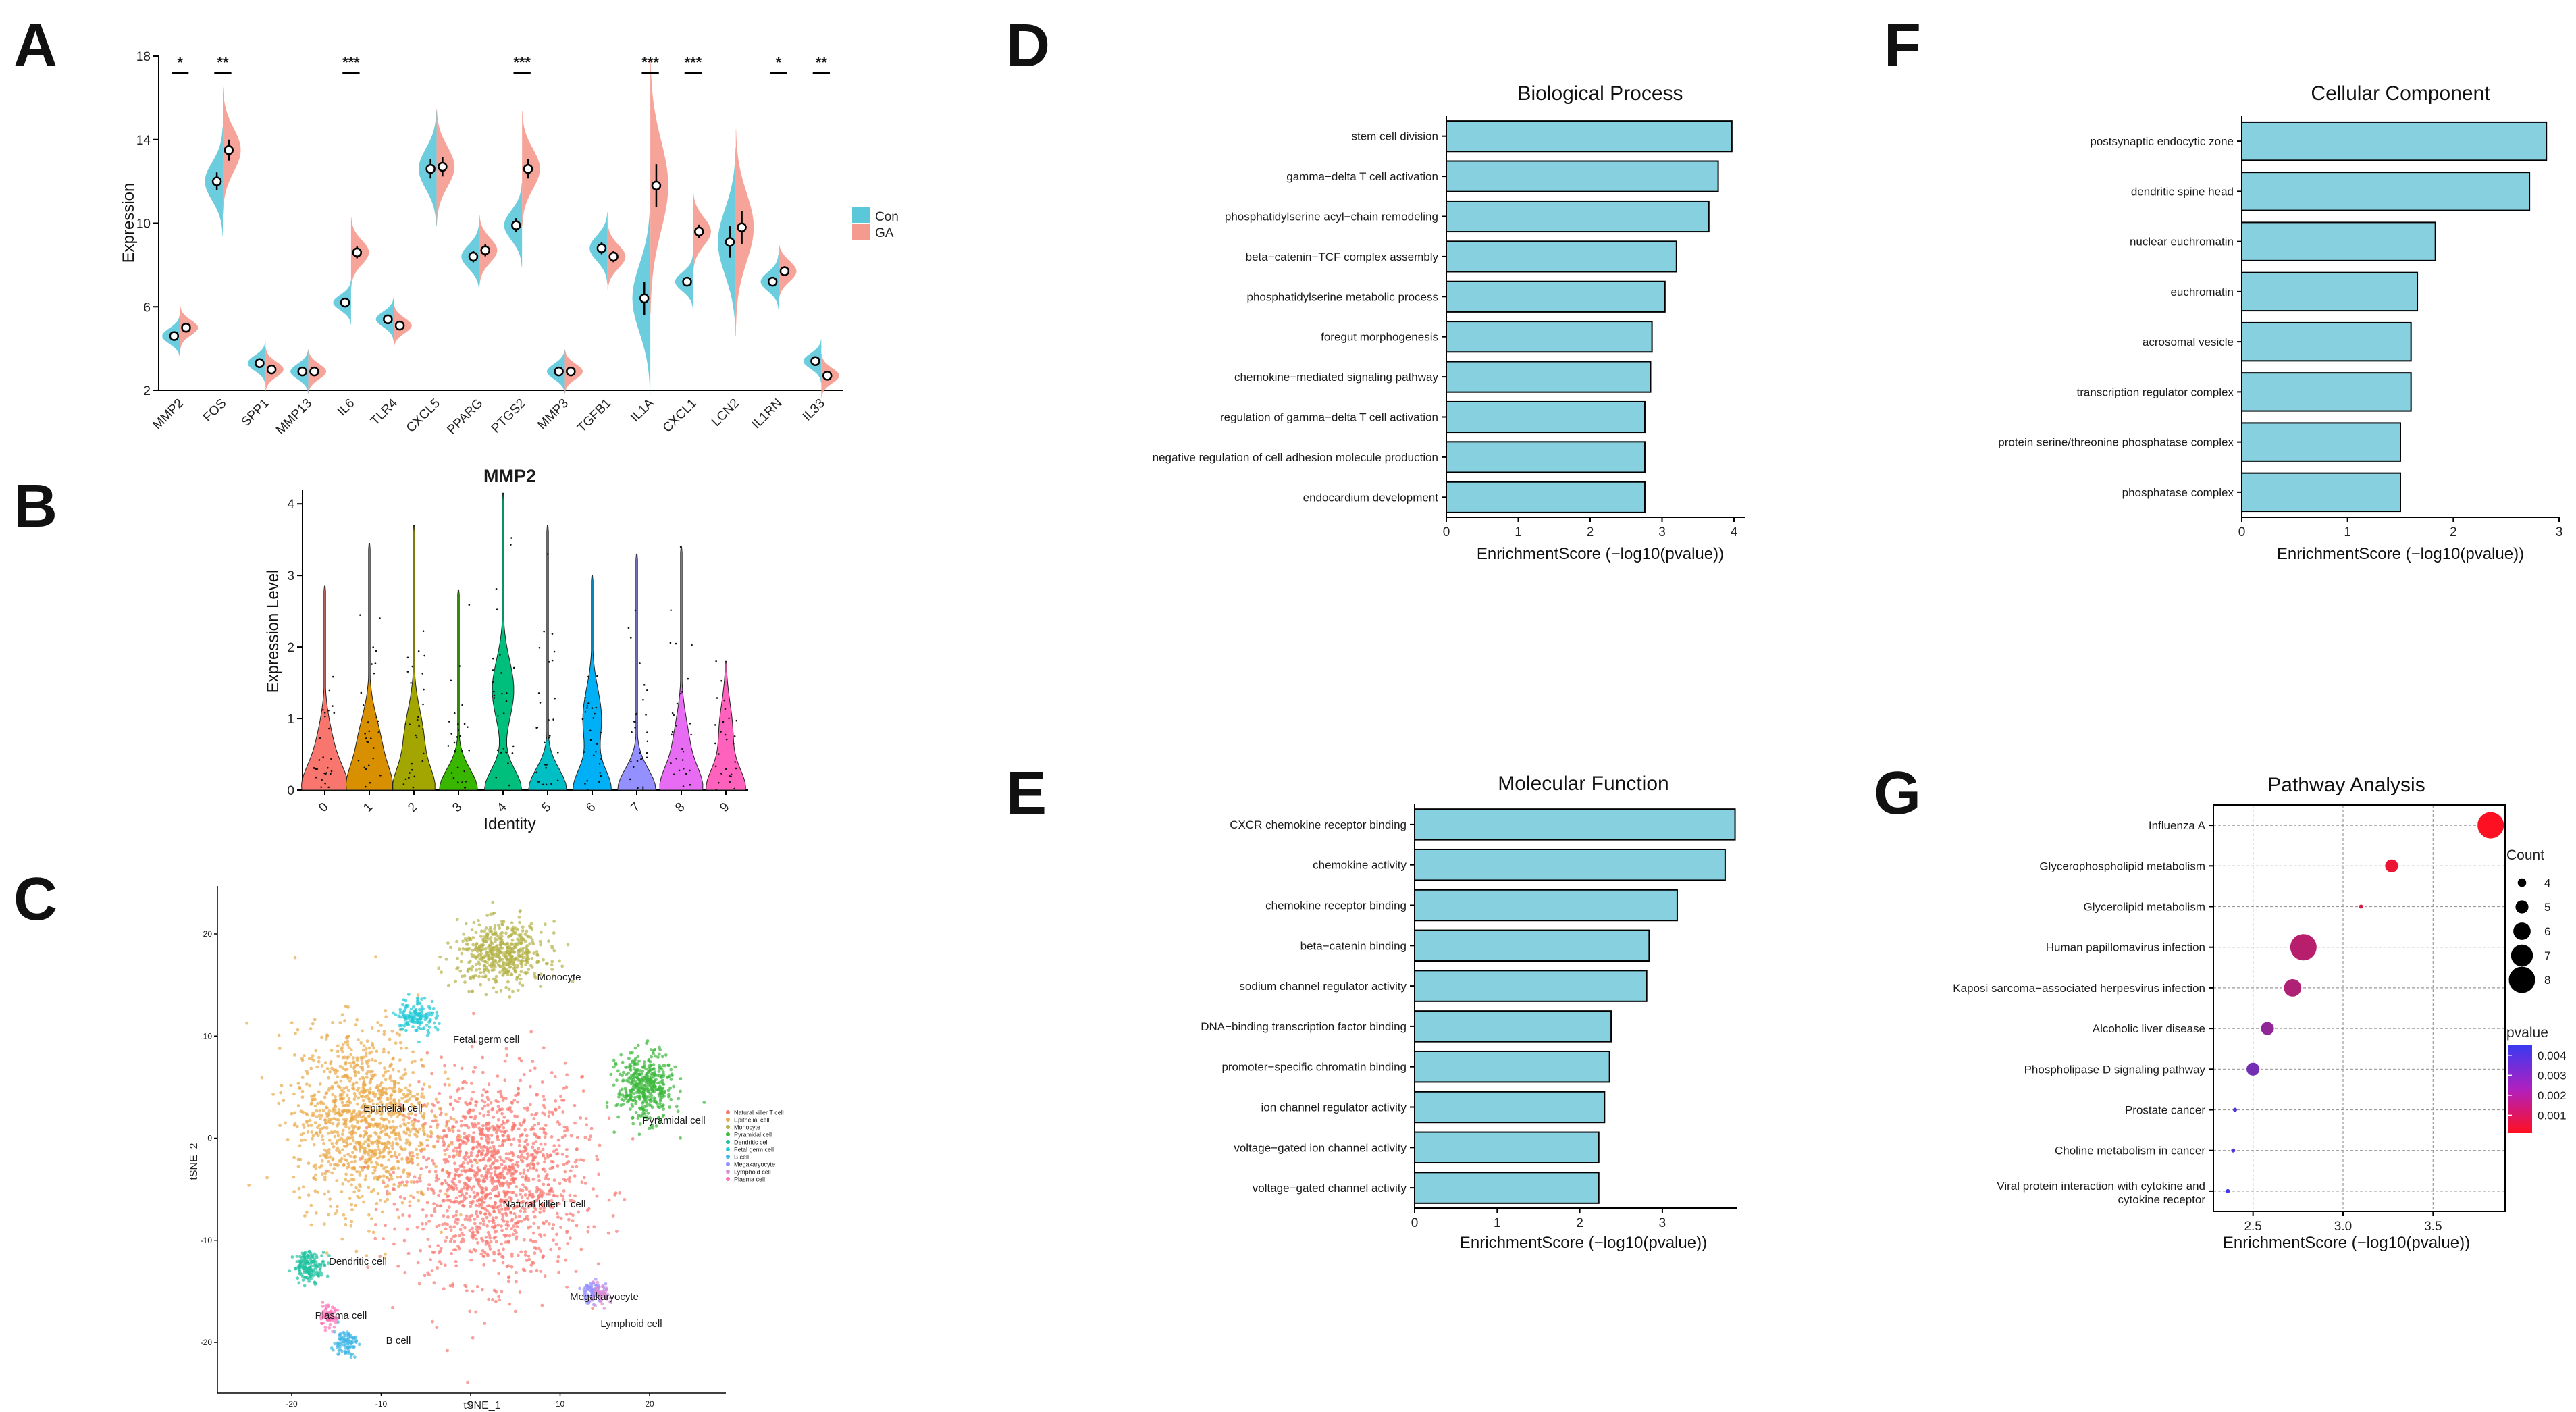 The height and width of the screenshot is (1412, 2576). I want to click on panel-g-xtick-label: 3.5, so click(2433, 1227).